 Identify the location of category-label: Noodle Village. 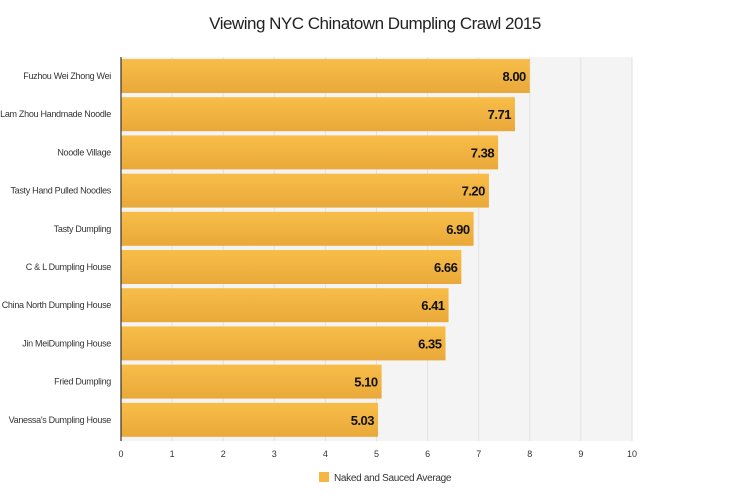
(84, 152).